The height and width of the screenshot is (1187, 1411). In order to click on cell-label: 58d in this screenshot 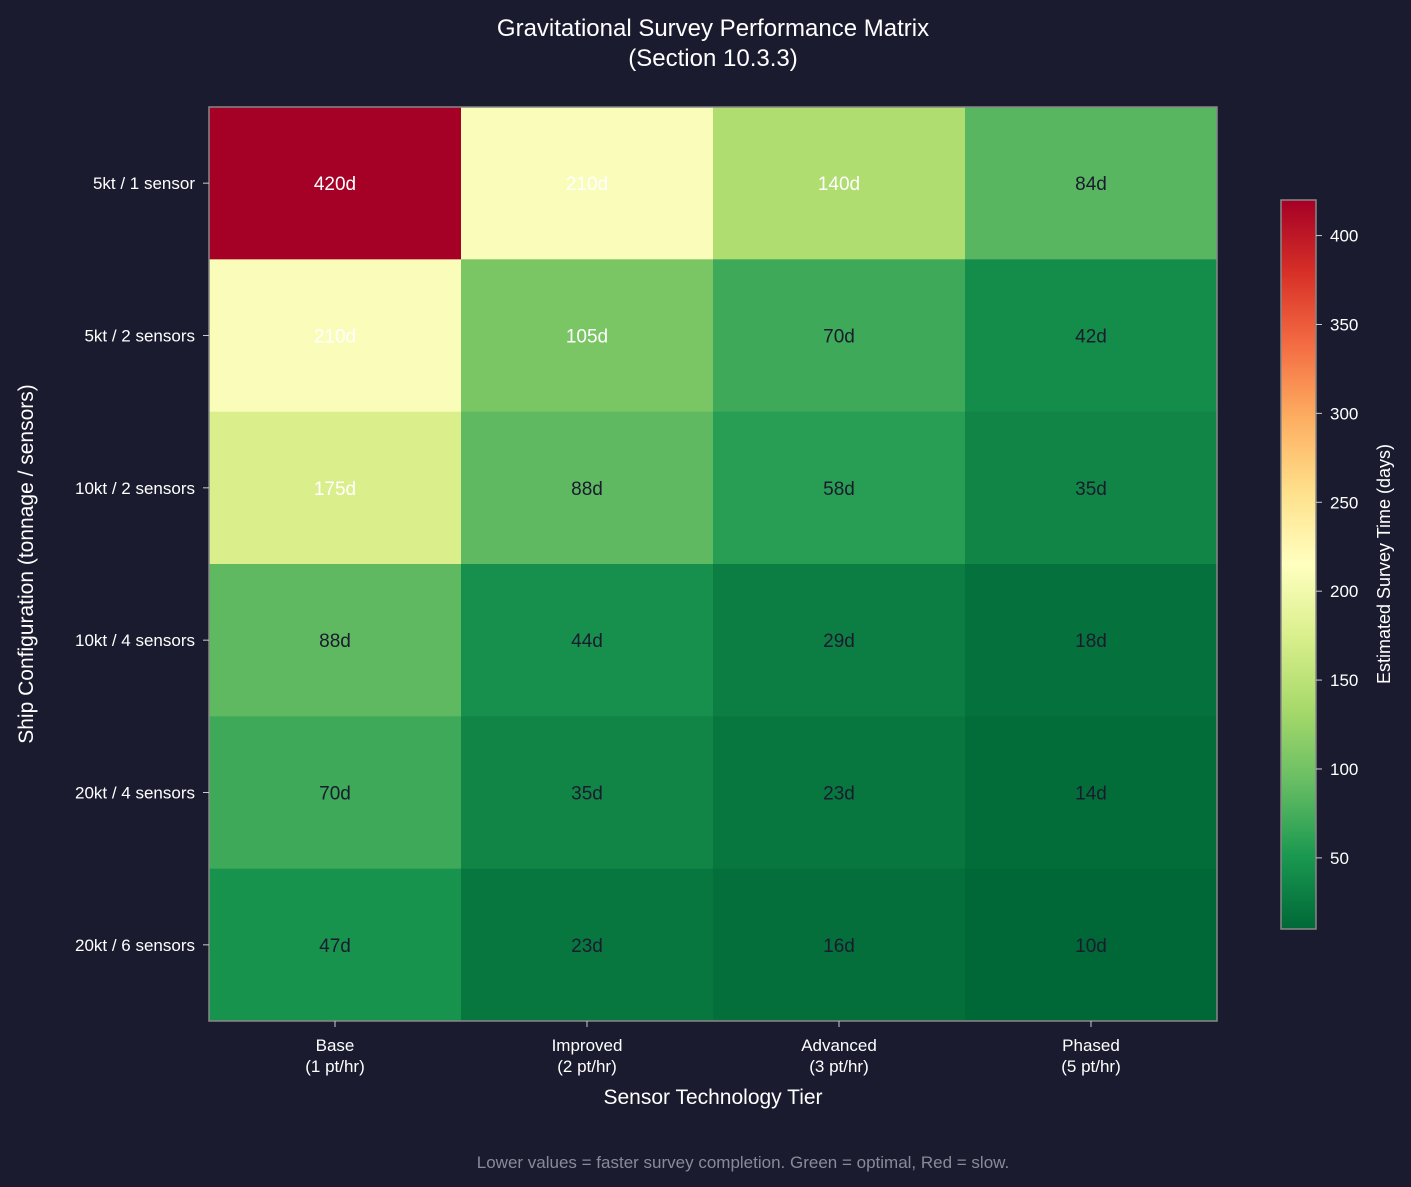, I will do `click(839, 489)`.